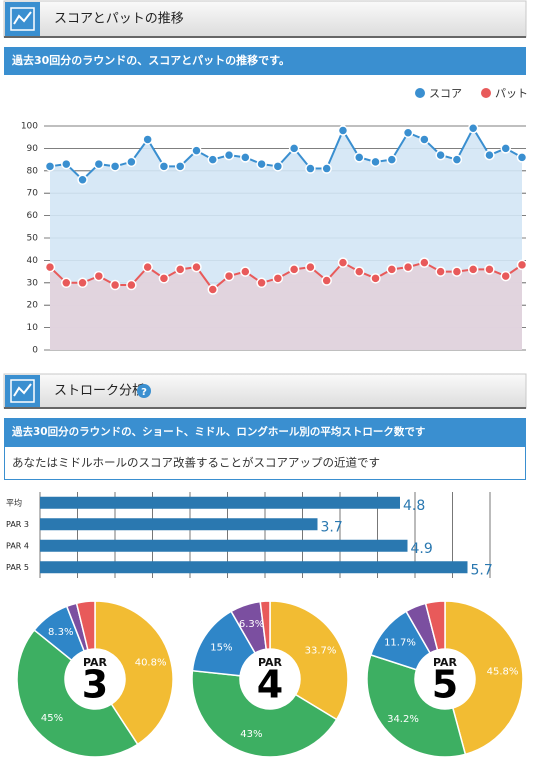  What do you see at coordinates (29, 127) in the screenshot?
I see `y-tick-label: 100` at bounding box center [29, 127].